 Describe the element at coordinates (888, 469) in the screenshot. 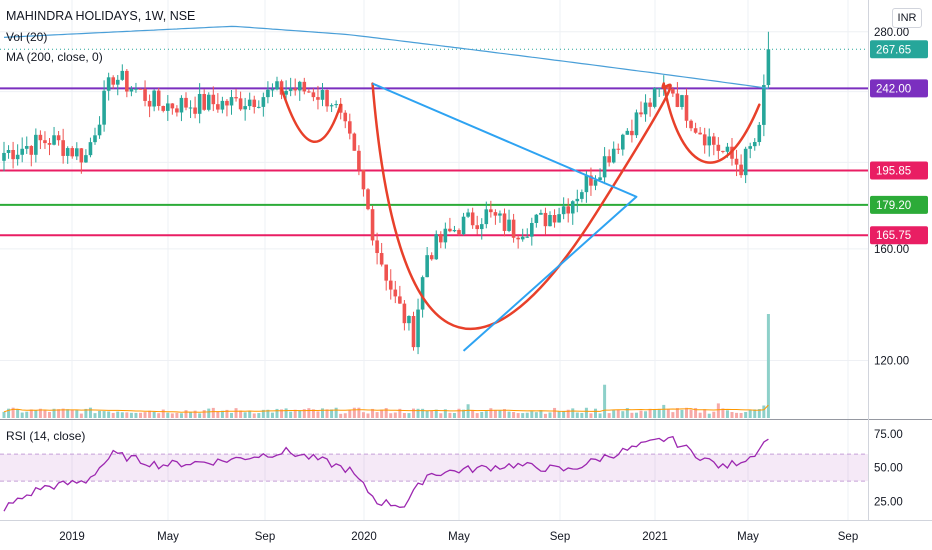

I see `rsi-tick-label: 50.00` at that location.